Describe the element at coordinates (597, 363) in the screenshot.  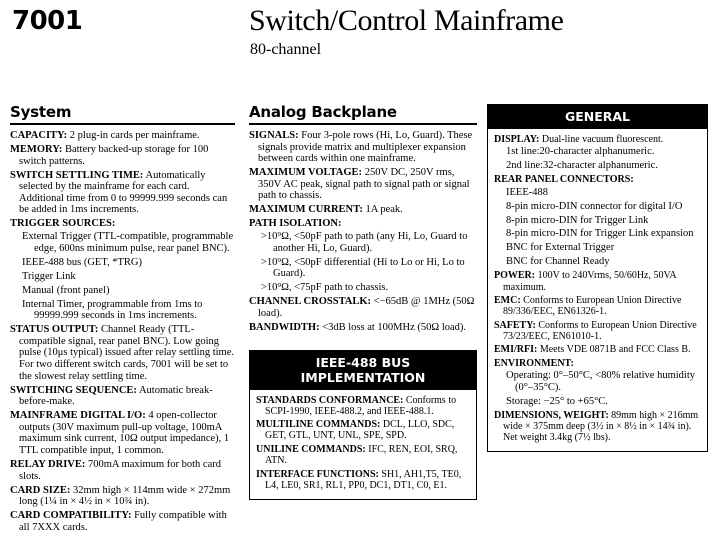
I see `spec-environment: ENVIRONMENT:` at that location.